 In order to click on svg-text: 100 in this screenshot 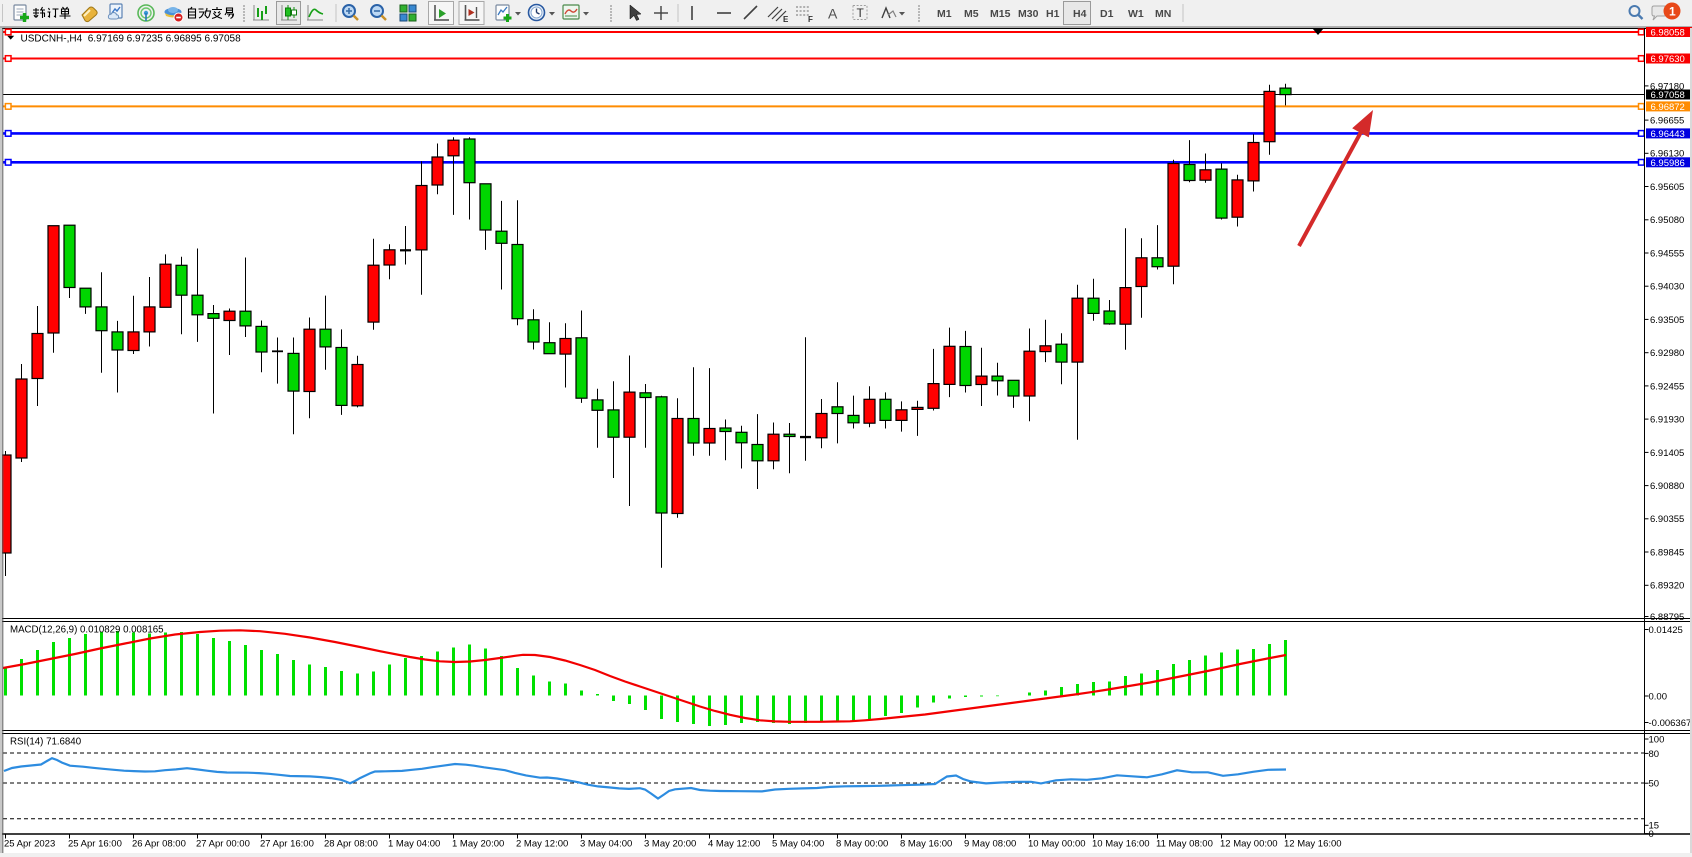, I will do `click(1657, 739)`.